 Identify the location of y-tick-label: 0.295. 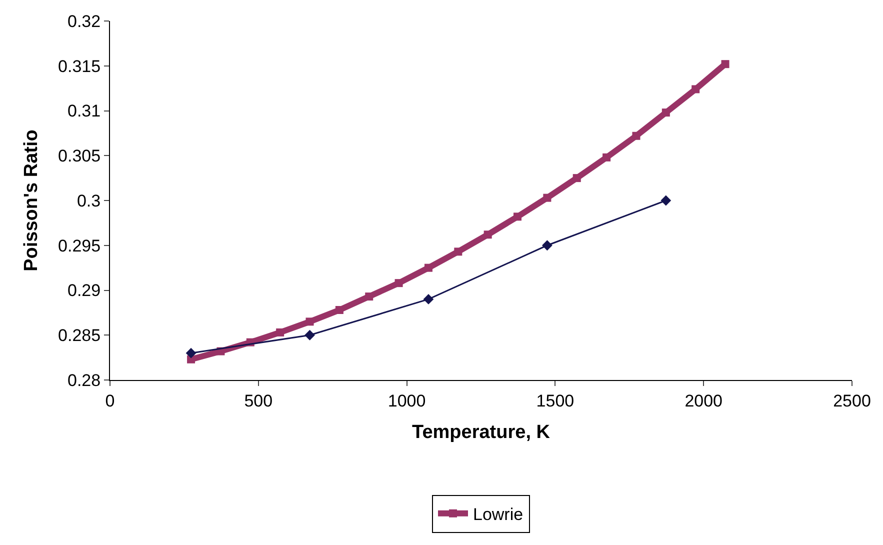
(79, 246).